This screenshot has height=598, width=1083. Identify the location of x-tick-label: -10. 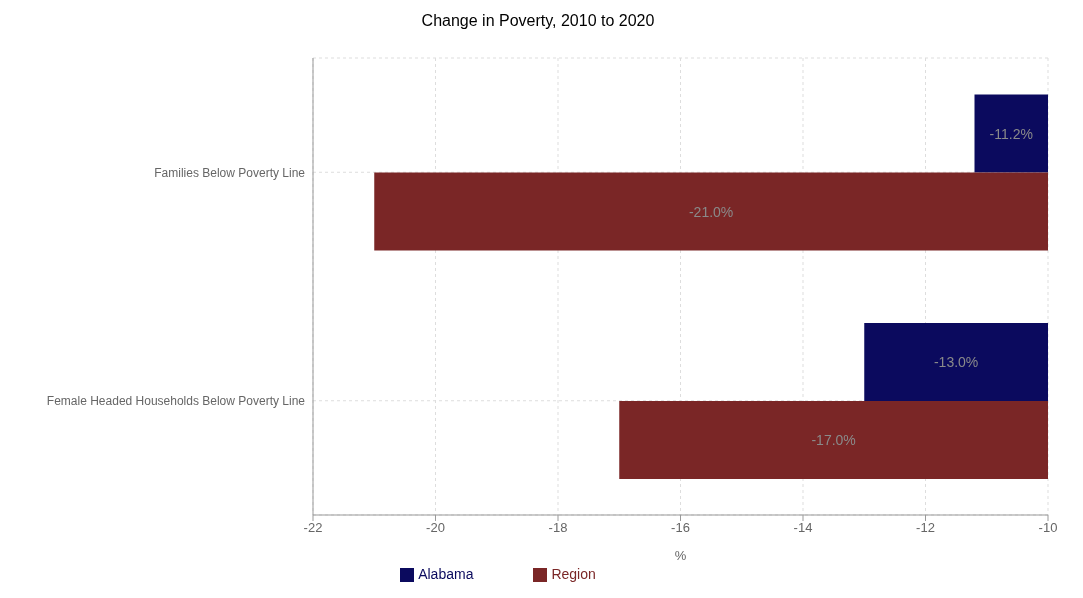
(1048, 528).